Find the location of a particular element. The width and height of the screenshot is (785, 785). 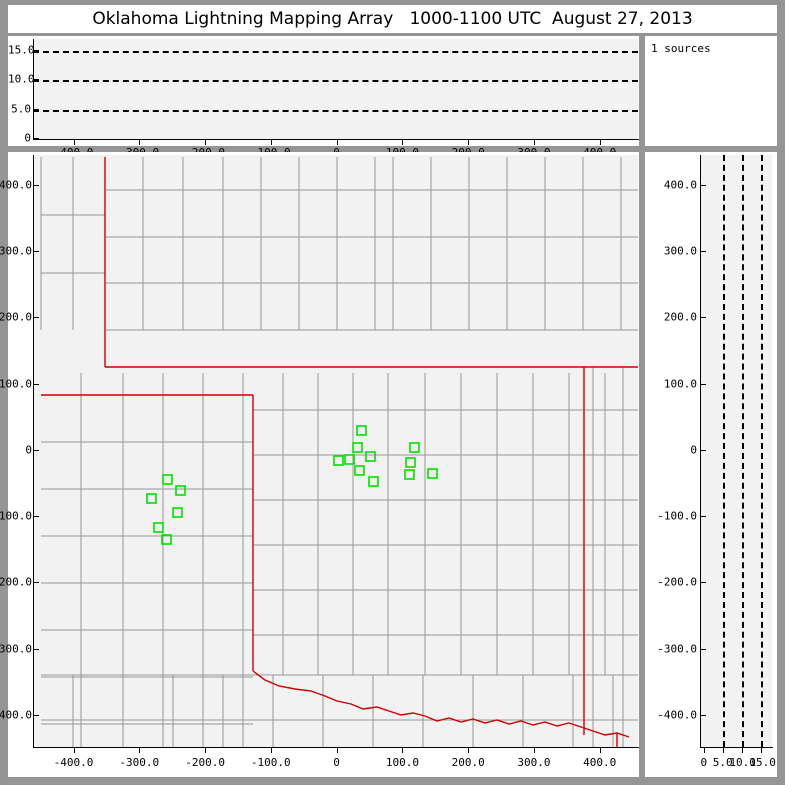

height-ytick--400 is located at coordinates (703, 715).